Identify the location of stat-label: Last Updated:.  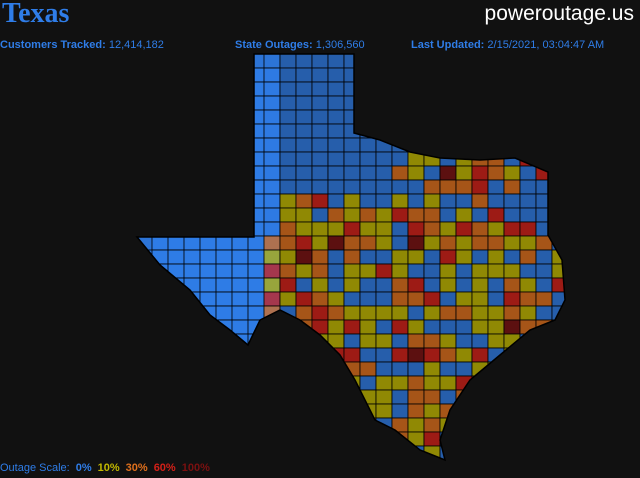
(448, 45).